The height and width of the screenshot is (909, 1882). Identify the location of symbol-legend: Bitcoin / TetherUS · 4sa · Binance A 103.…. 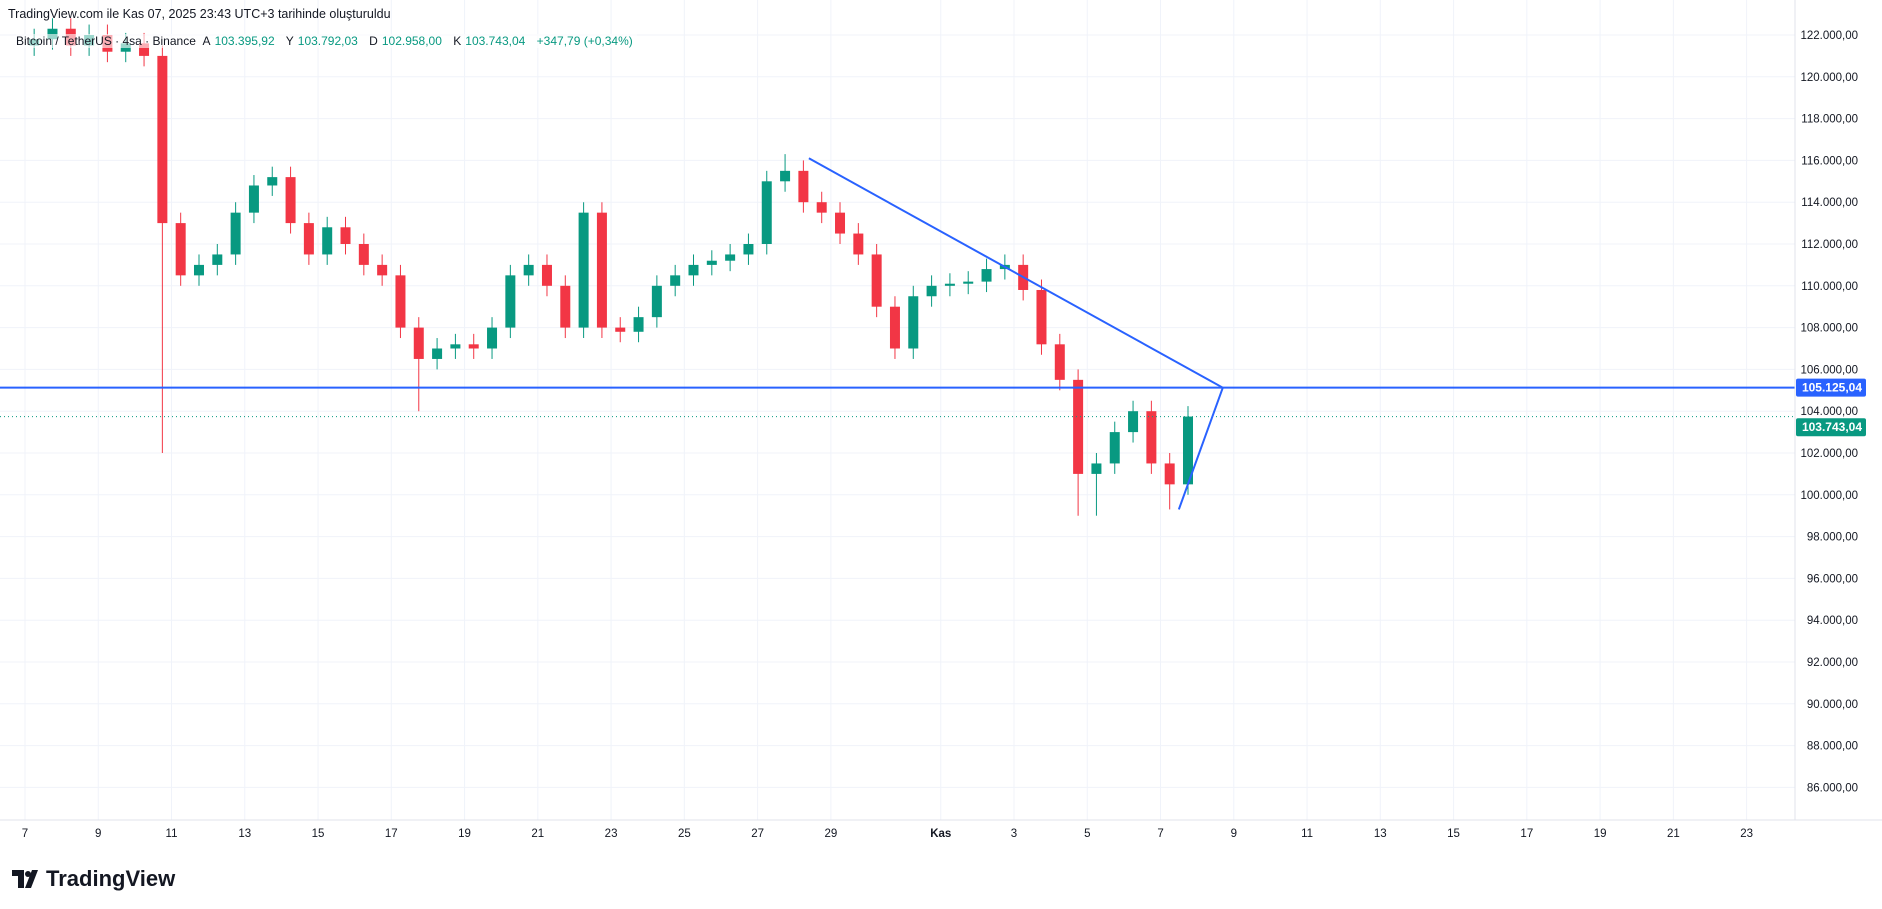
(326, 41).